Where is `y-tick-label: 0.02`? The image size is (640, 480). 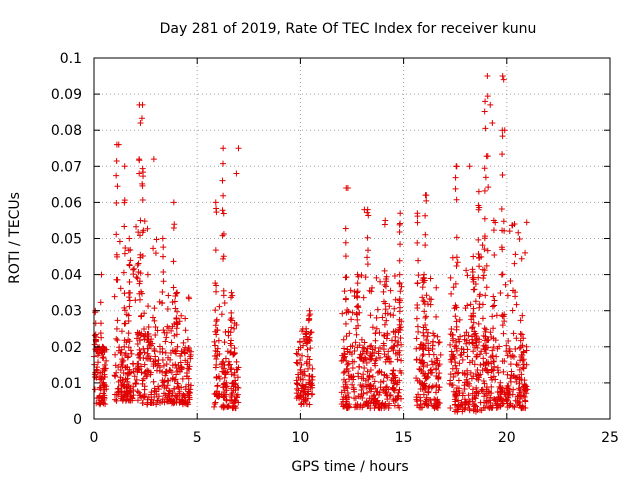
y-tick-label: 0.02 is located at coordinates (66, 348).